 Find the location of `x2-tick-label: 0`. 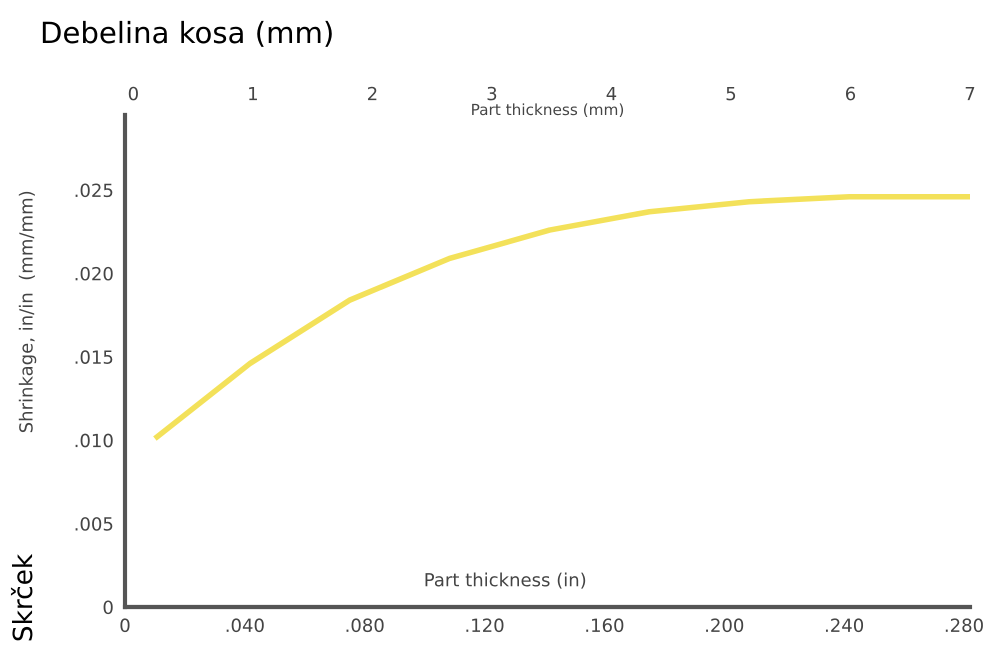

x2-tick-label: 0 is located at coordinates (133, 93).